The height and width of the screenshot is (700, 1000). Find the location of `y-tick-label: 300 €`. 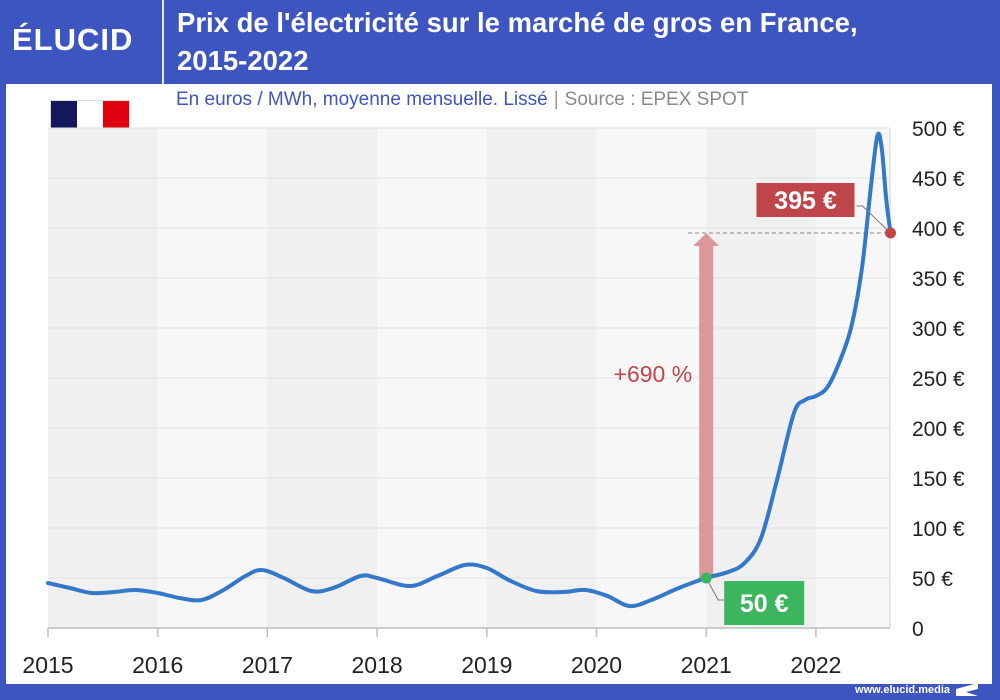

y-tick-label: 300 € is located at coordinates (938, 329).